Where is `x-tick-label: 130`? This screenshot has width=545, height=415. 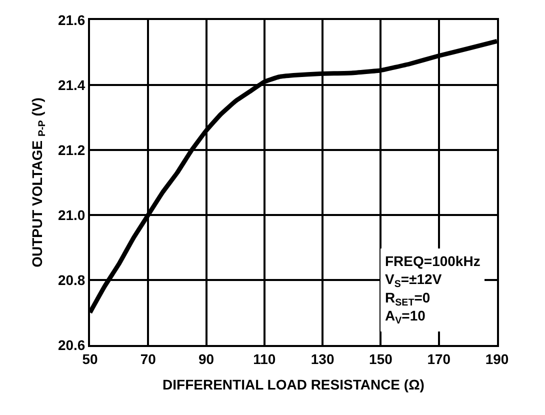
x-tick-label: 130 is located at coordinates (322, 358).